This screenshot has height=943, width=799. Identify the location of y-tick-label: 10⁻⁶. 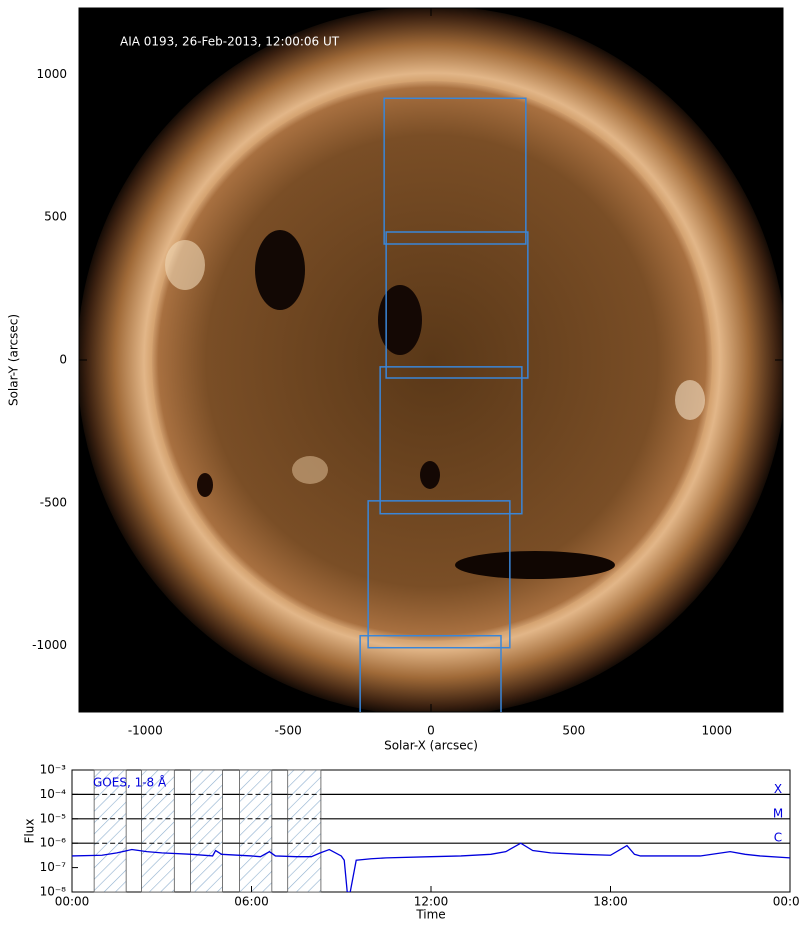
(53, 843).